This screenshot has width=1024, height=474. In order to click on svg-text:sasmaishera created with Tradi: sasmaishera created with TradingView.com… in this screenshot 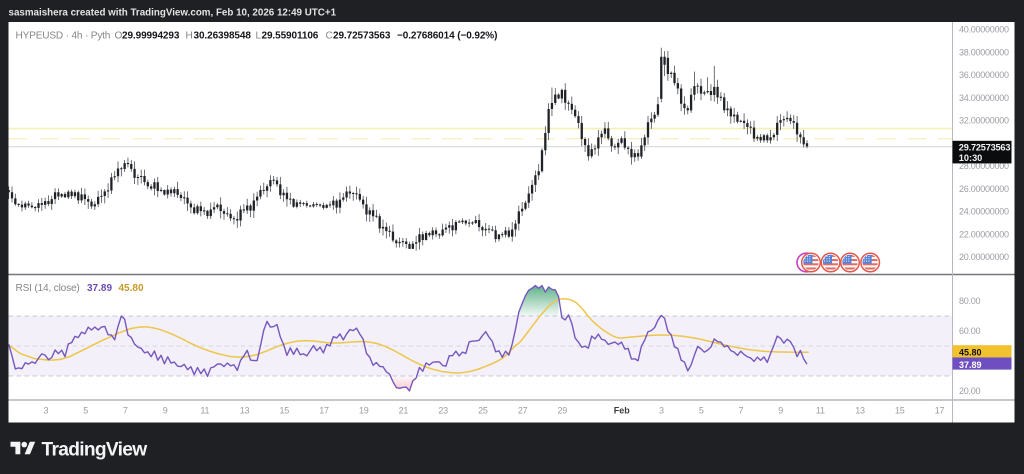, I will do `click(173, 12)`.